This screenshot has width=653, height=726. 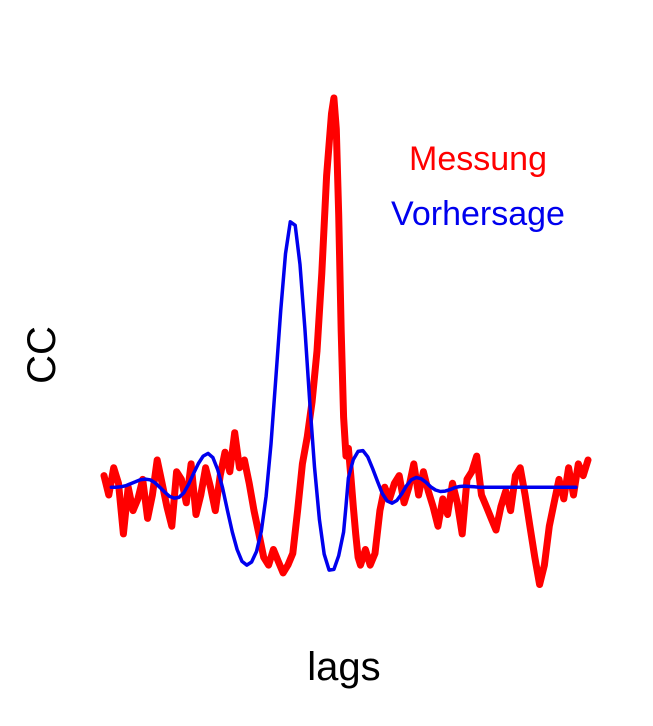 I want to click on y-axis-label: CC, so click(x=42, y=355).